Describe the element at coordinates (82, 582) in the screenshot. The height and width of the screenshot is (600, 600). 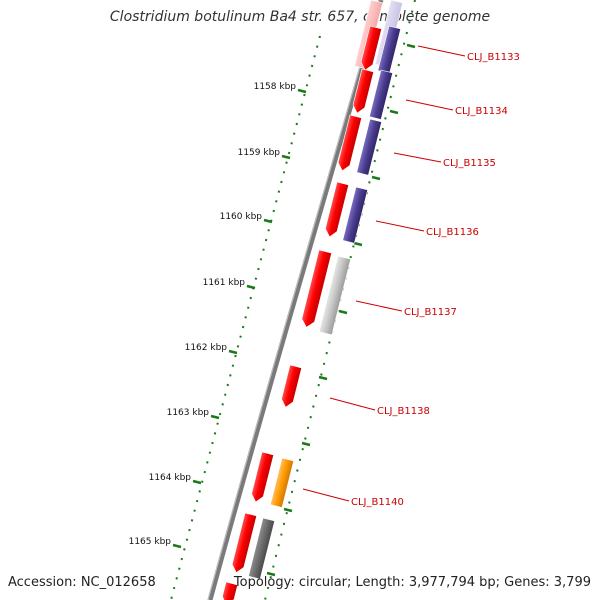
I see `accession-text: Accession: NC_012658` at that location.